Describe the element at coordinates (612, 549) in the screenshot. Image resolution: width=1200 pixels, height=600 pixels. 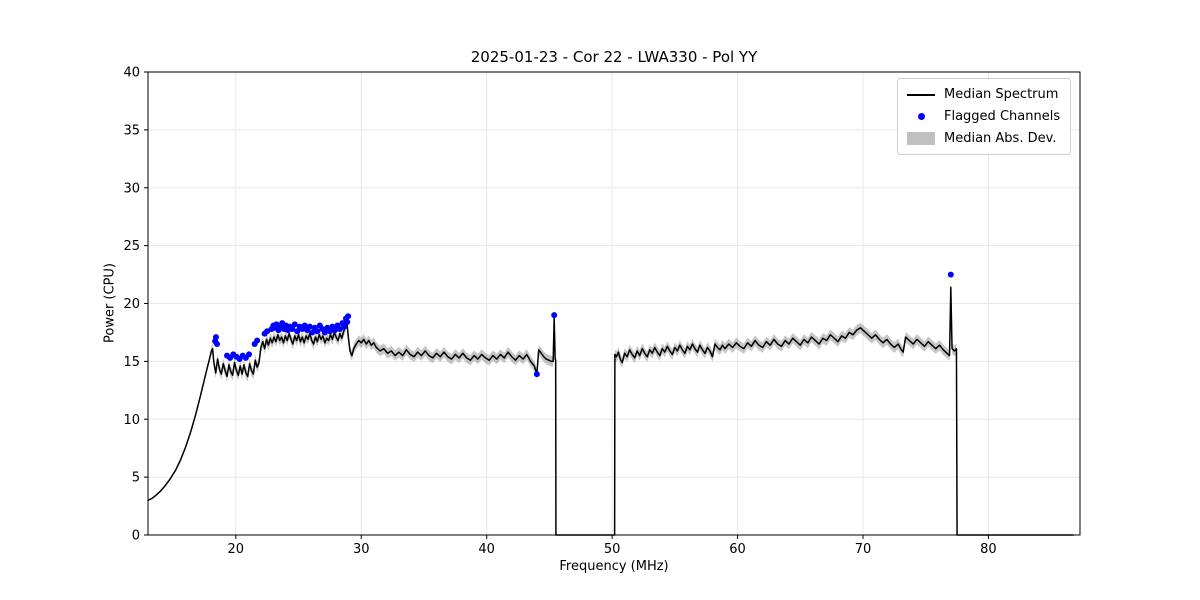
I see `x-tick-label: 50` at that location.